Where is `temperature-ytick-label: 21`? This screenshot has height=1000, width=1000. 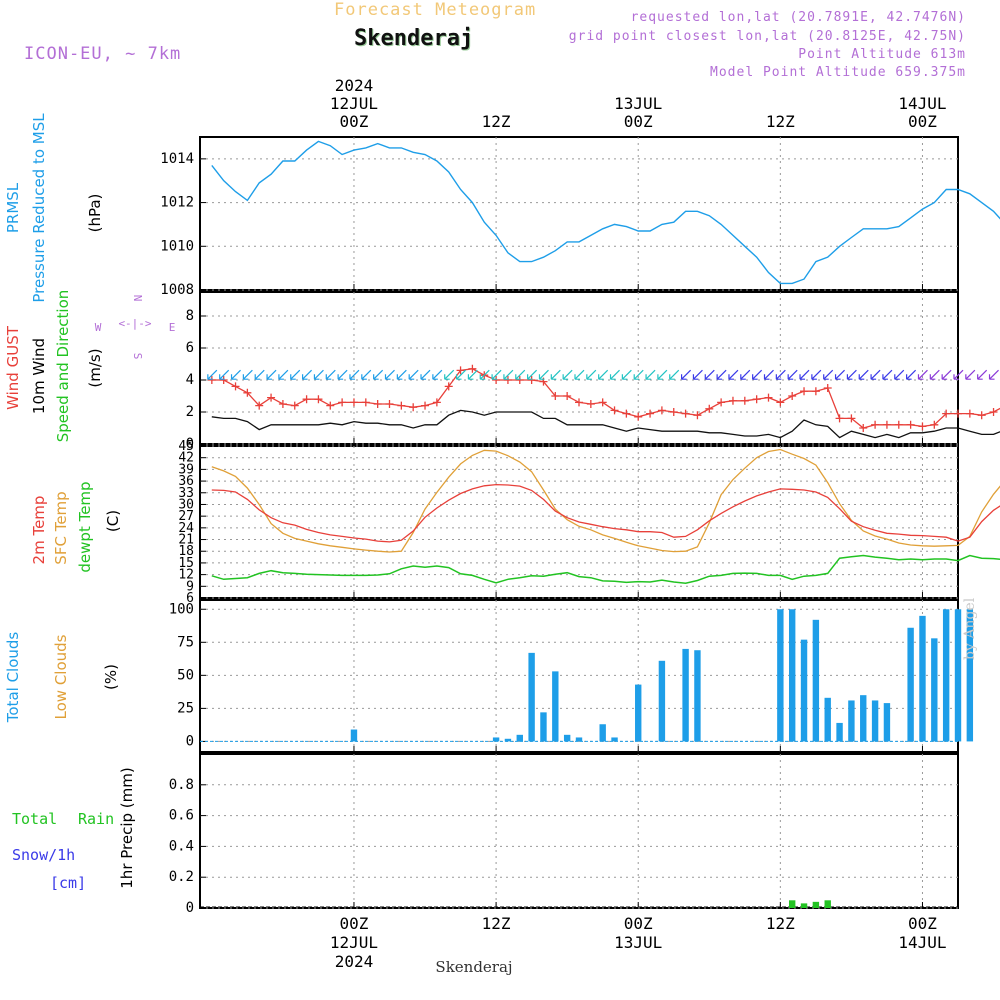 temperature-ytick-label: 21 is located at coordinates (186, 540).